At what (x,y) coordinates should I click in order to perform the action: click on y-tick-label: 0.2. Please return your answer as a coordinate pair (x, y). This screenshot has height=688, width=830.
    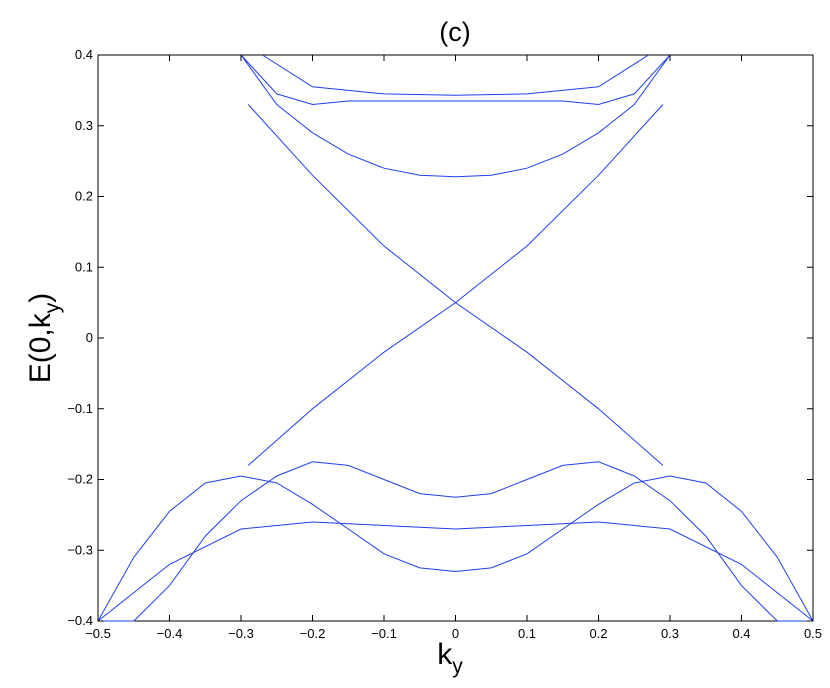
    Looking at the image, I should click on (84, 196).